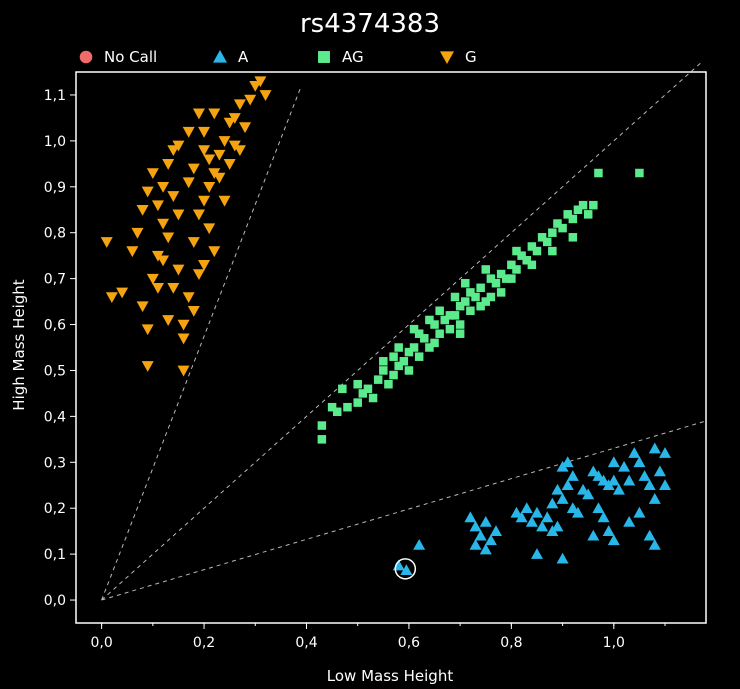 The image size is (740, 689). What do you see at coordinates (405, 569) in the screenshot?
I see `highlight-ring` at bounding box center [405, 569].